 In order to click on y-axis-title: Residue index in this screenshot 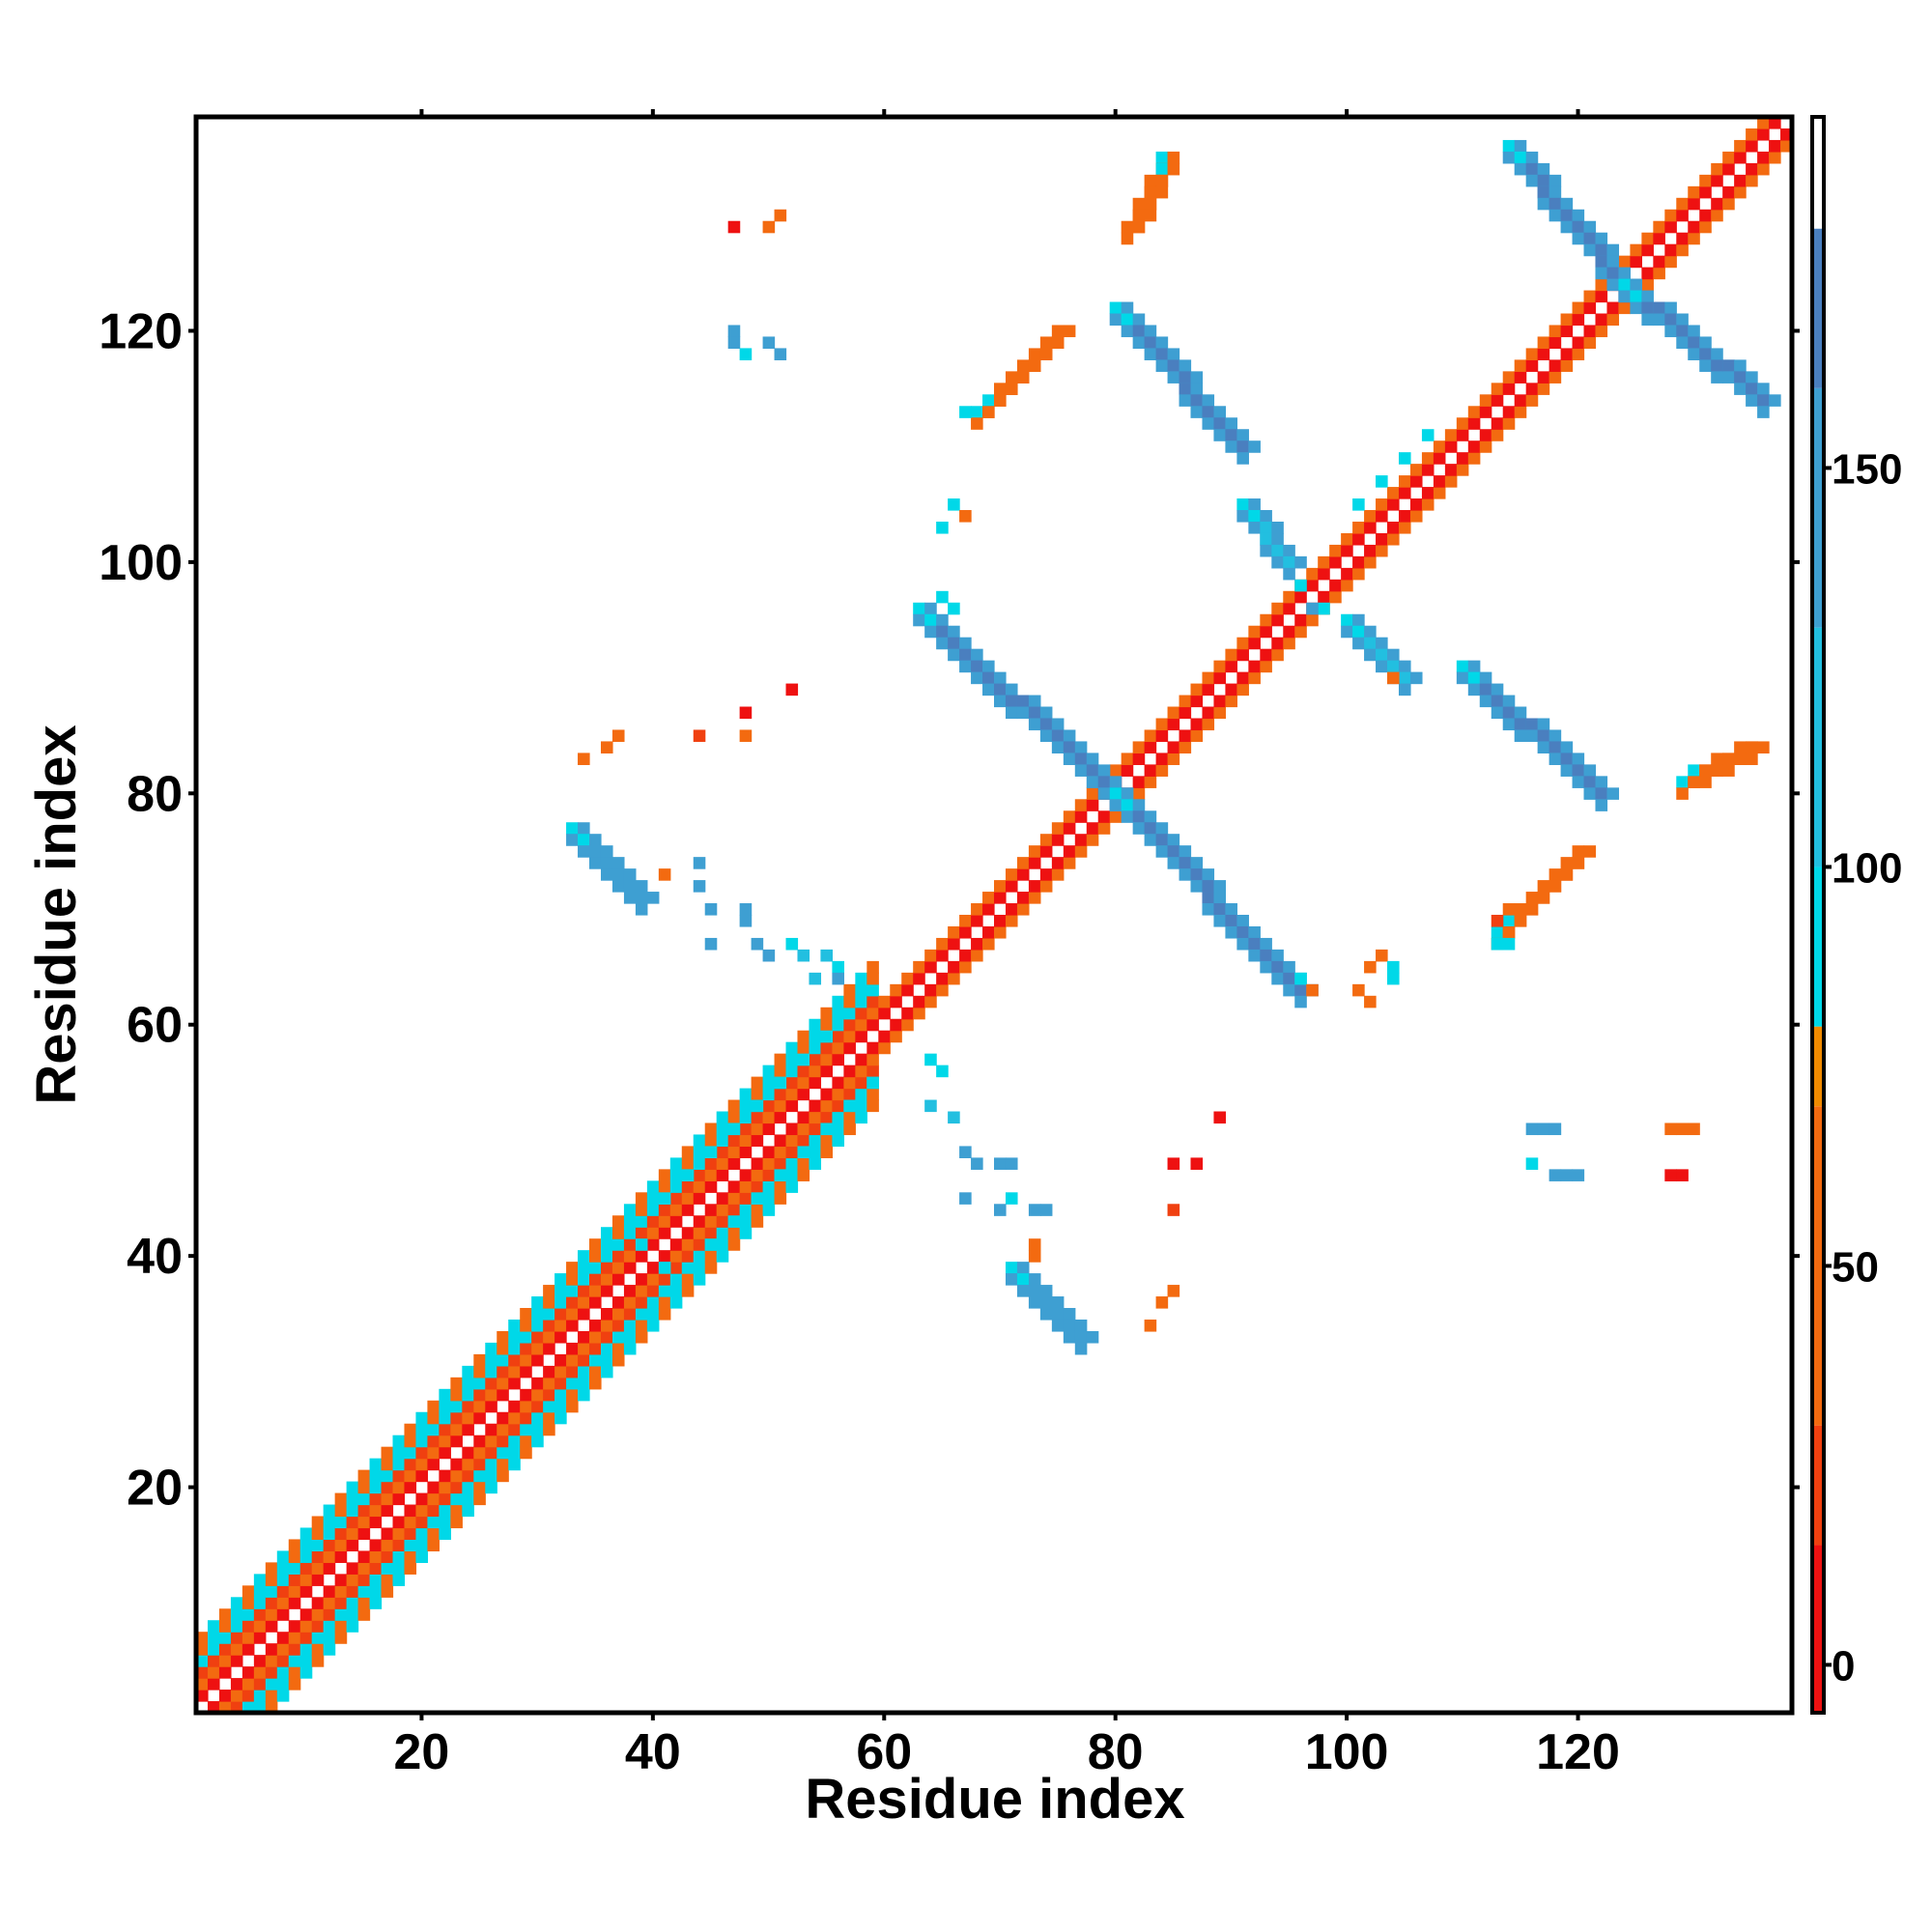, I will do `click(56, 914)`.